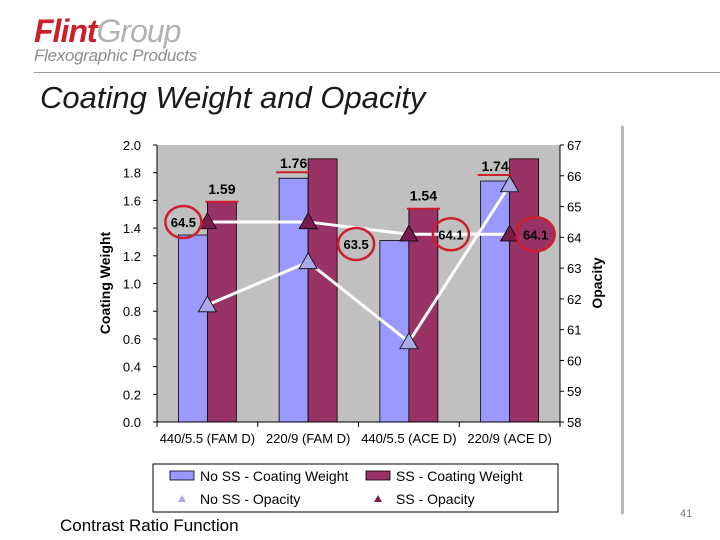 This screenshot has width=720, height=540. What do you see at coordinates (408, 438) in the screenshot?
I see `x-tick-label-2: 440/5.5 (ACE D)` at bounding box center [408, 438].